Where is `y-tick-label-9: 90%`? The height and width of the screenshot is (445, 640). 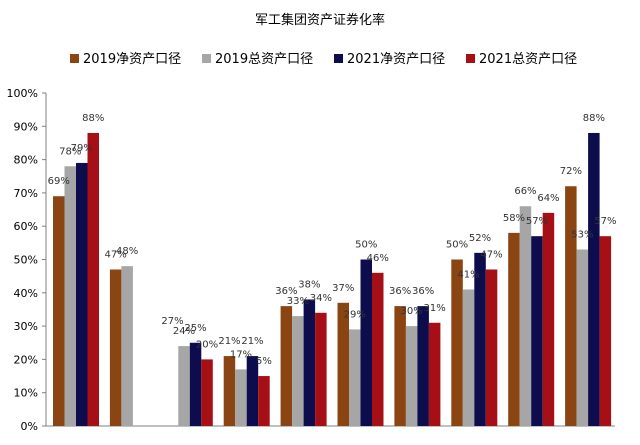
y-tick-label-9: 90% is located at coordinates (26, 126).